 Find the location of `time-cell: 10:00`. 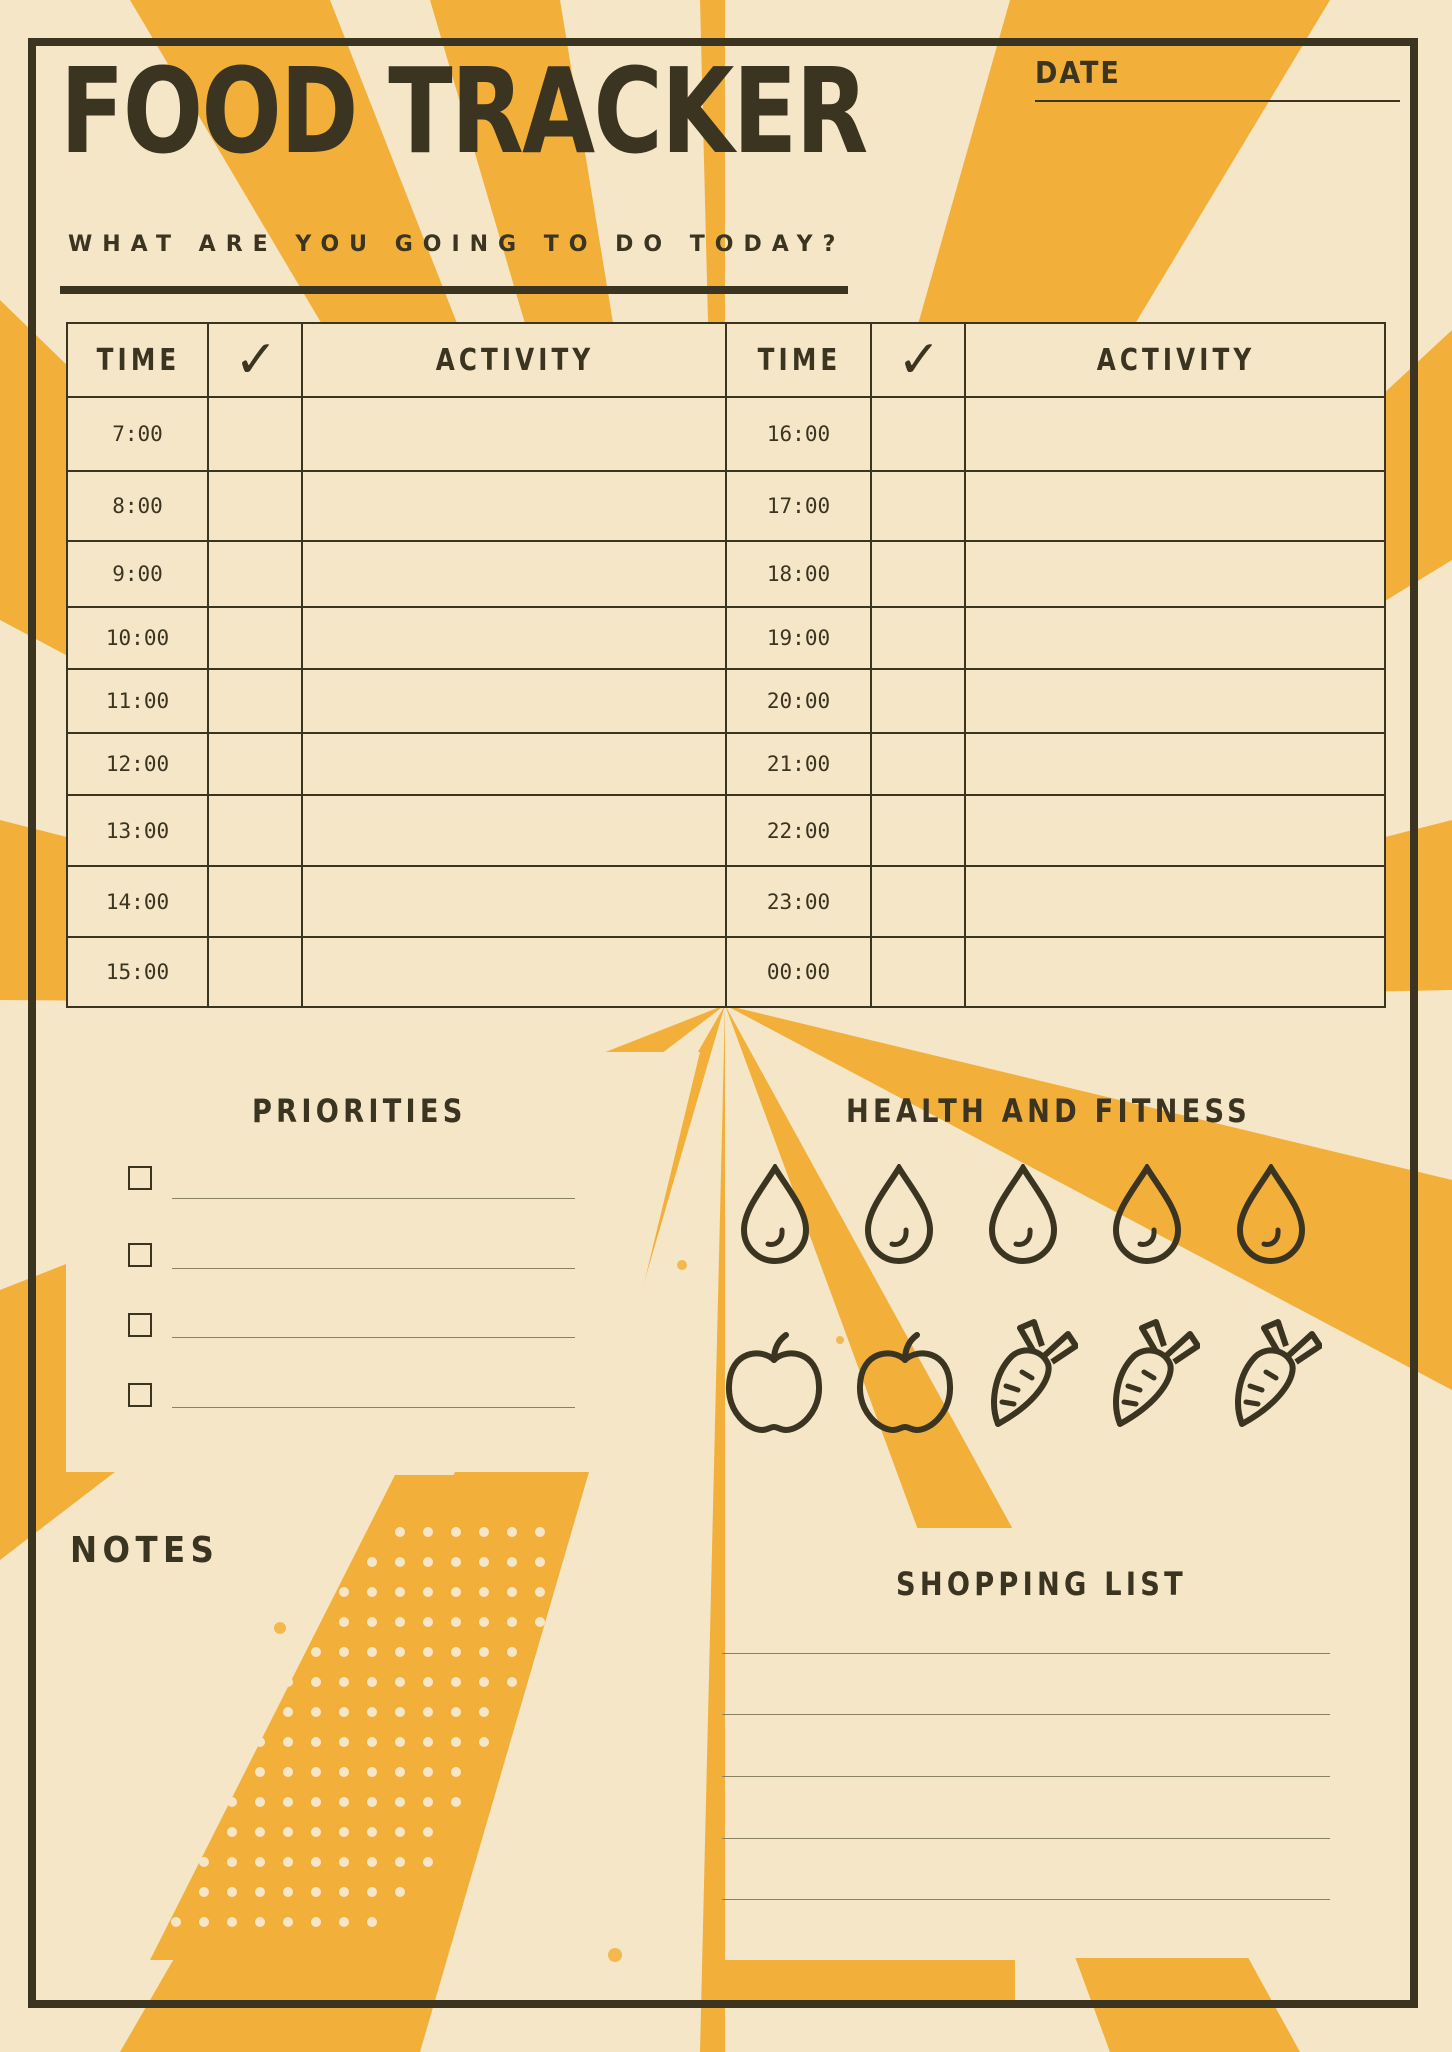

time-cell: 10:00 is located at coordinates (137, 638).